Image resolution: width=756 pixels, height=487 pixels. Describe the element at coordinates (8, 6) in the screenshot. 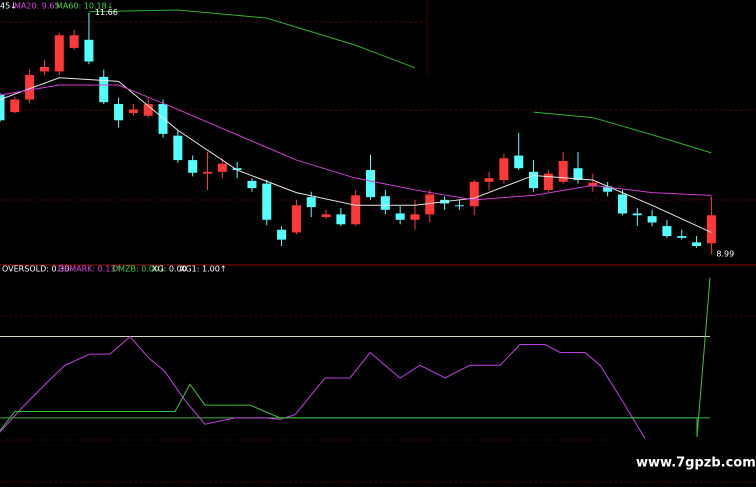

I see `indicator-label: 45↓` at that location.